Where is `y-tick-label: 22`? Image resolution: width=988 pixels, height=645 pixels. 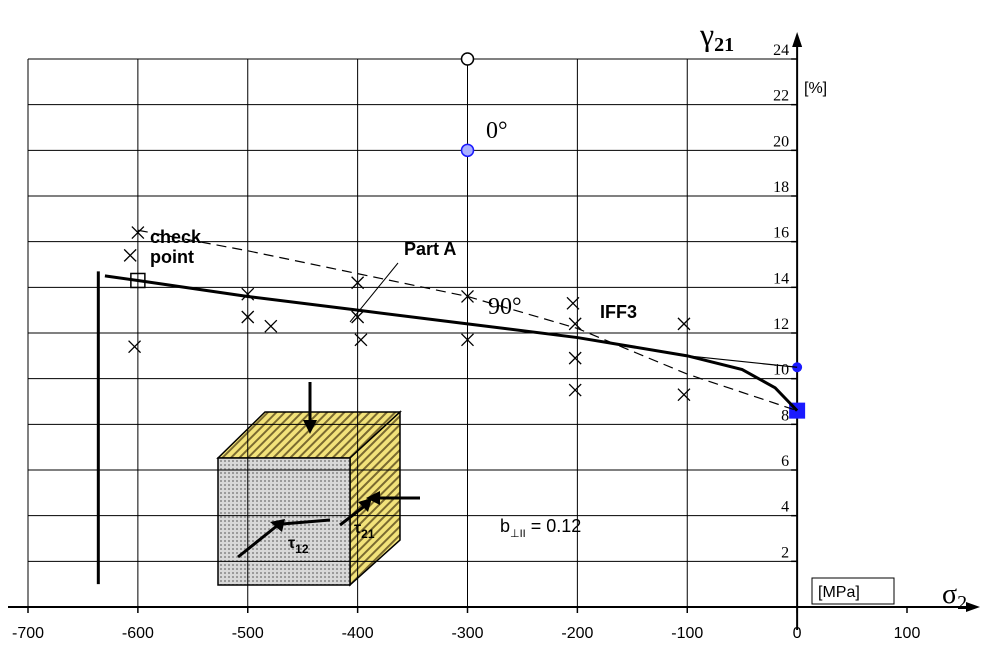
y-tick-label: 22 is located at coordinates (781, 96).